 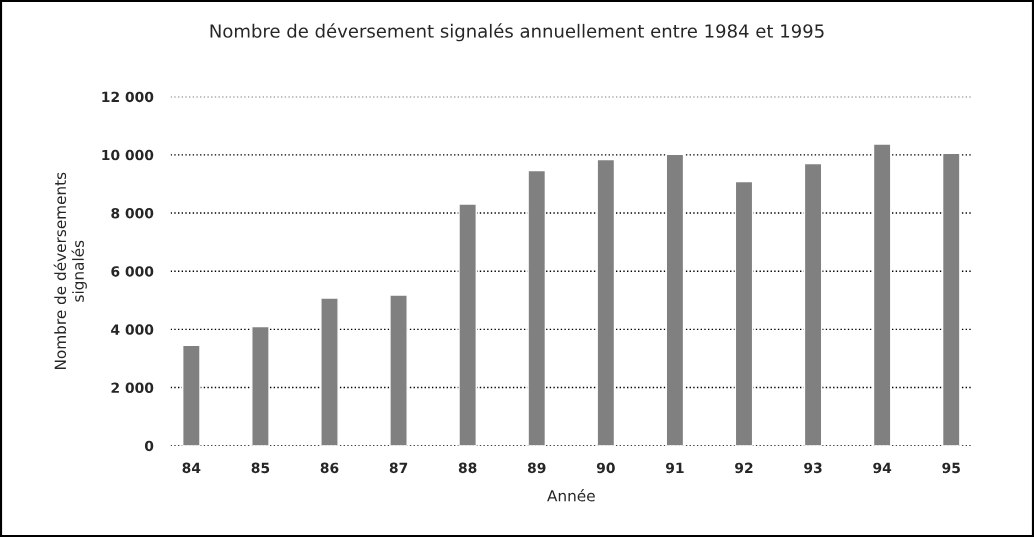 I want to click on x-tick-label: 86, so click(x=329, y=468).